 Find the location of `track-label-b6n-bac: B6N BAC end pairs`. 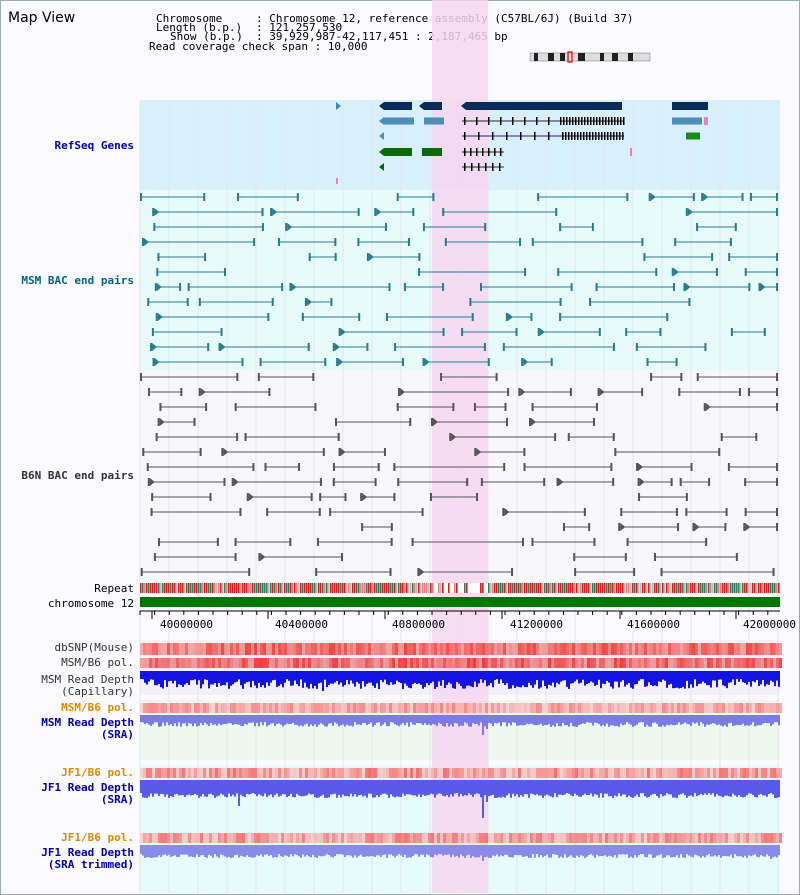

track-label-b6n-bac: B6N BAC end pairs is located at coordinates (77, 475).